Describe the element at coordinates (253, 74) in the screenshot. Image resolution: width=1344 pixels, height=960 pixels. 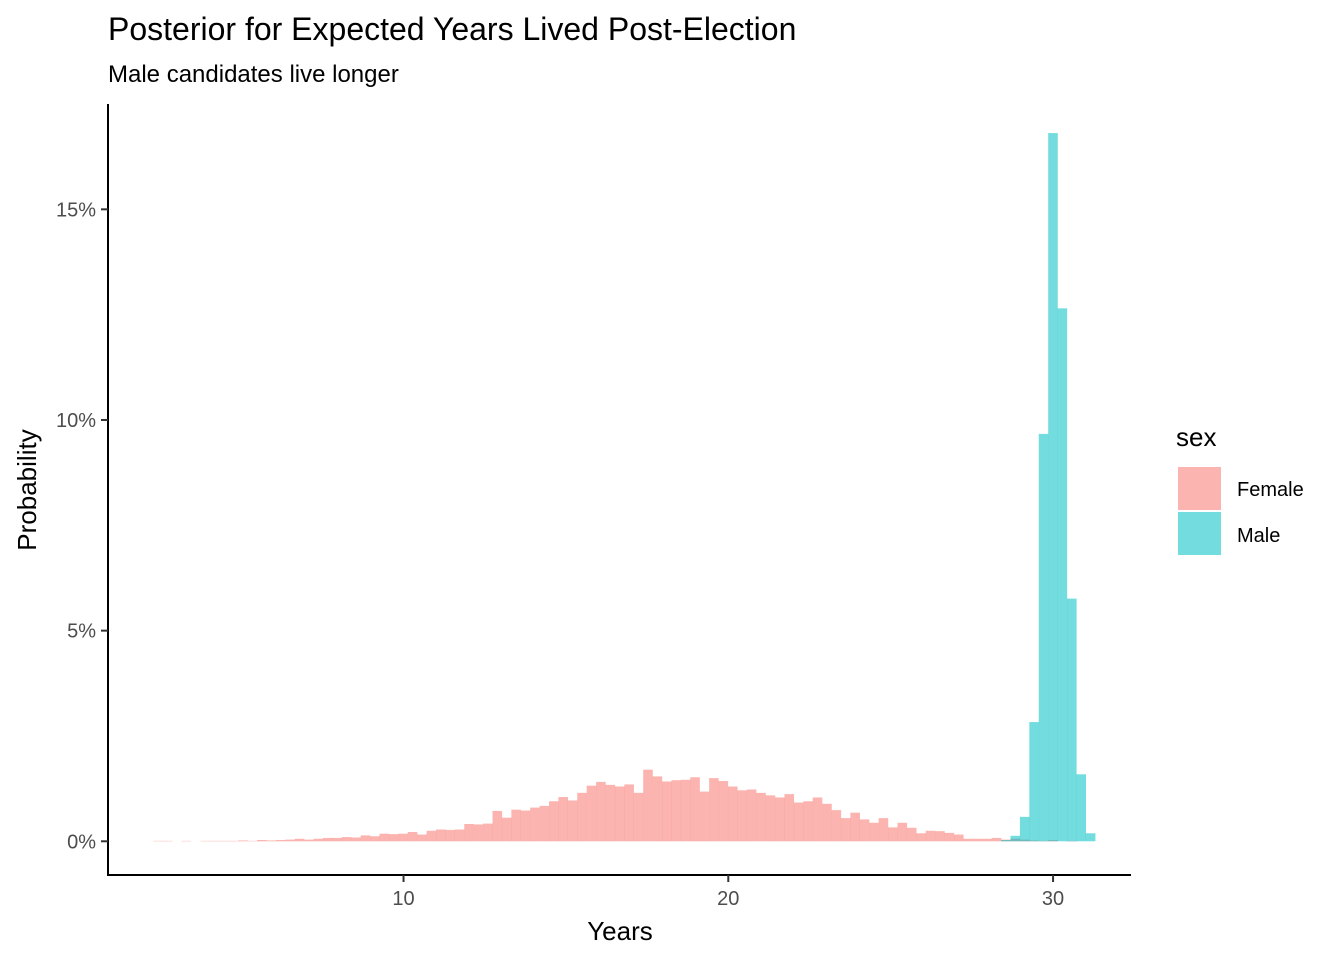
I see `chart-subtitle: Male candidates live longer` at that location.